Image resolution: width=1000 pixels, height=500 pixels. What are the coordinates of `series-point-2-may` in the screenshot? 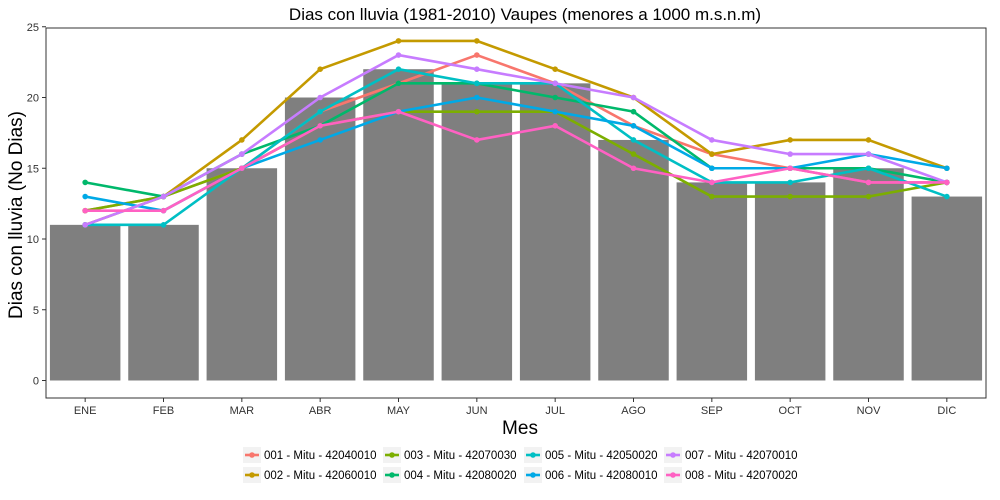 It's located at (398, 41).